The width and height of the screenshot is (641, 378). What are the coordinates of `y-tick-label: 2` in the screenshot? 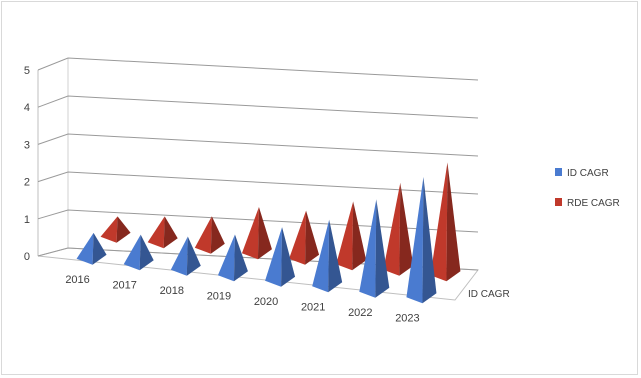 It's located at (27, 183).